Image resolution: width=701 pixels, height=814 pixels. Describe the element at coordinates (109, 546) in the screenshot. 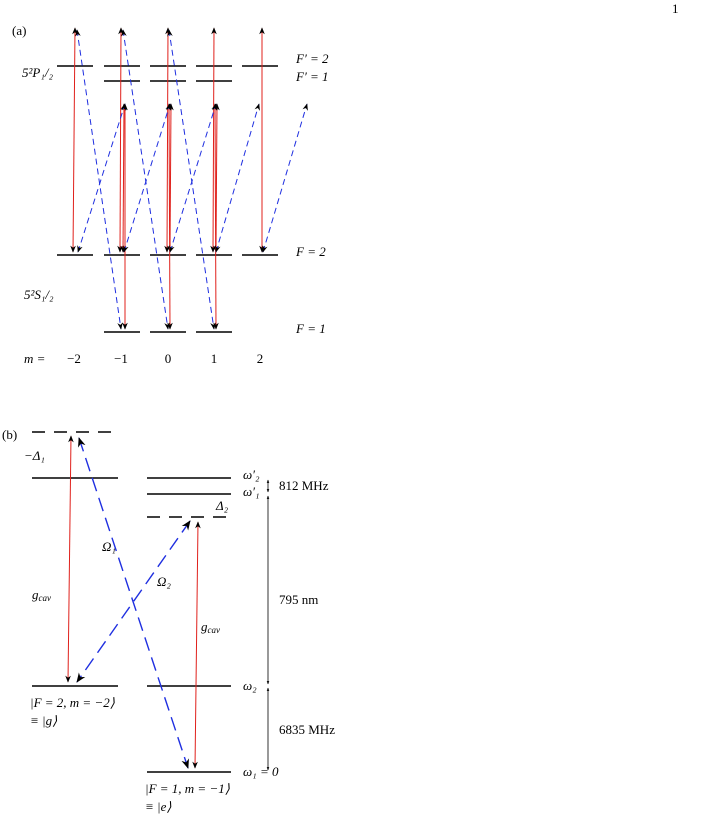

I see `rabi-label: Ω₁` at that location.